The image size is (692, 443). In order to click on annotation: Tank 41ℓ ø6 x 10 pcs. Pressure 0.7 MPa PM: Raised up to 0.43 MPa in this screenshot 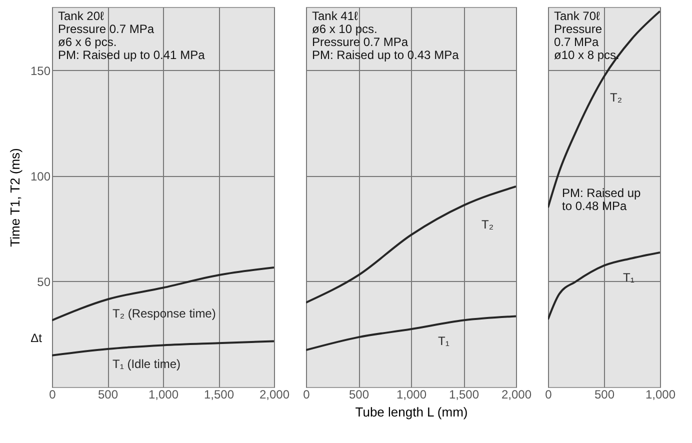, I will do `click(386, 35)`.